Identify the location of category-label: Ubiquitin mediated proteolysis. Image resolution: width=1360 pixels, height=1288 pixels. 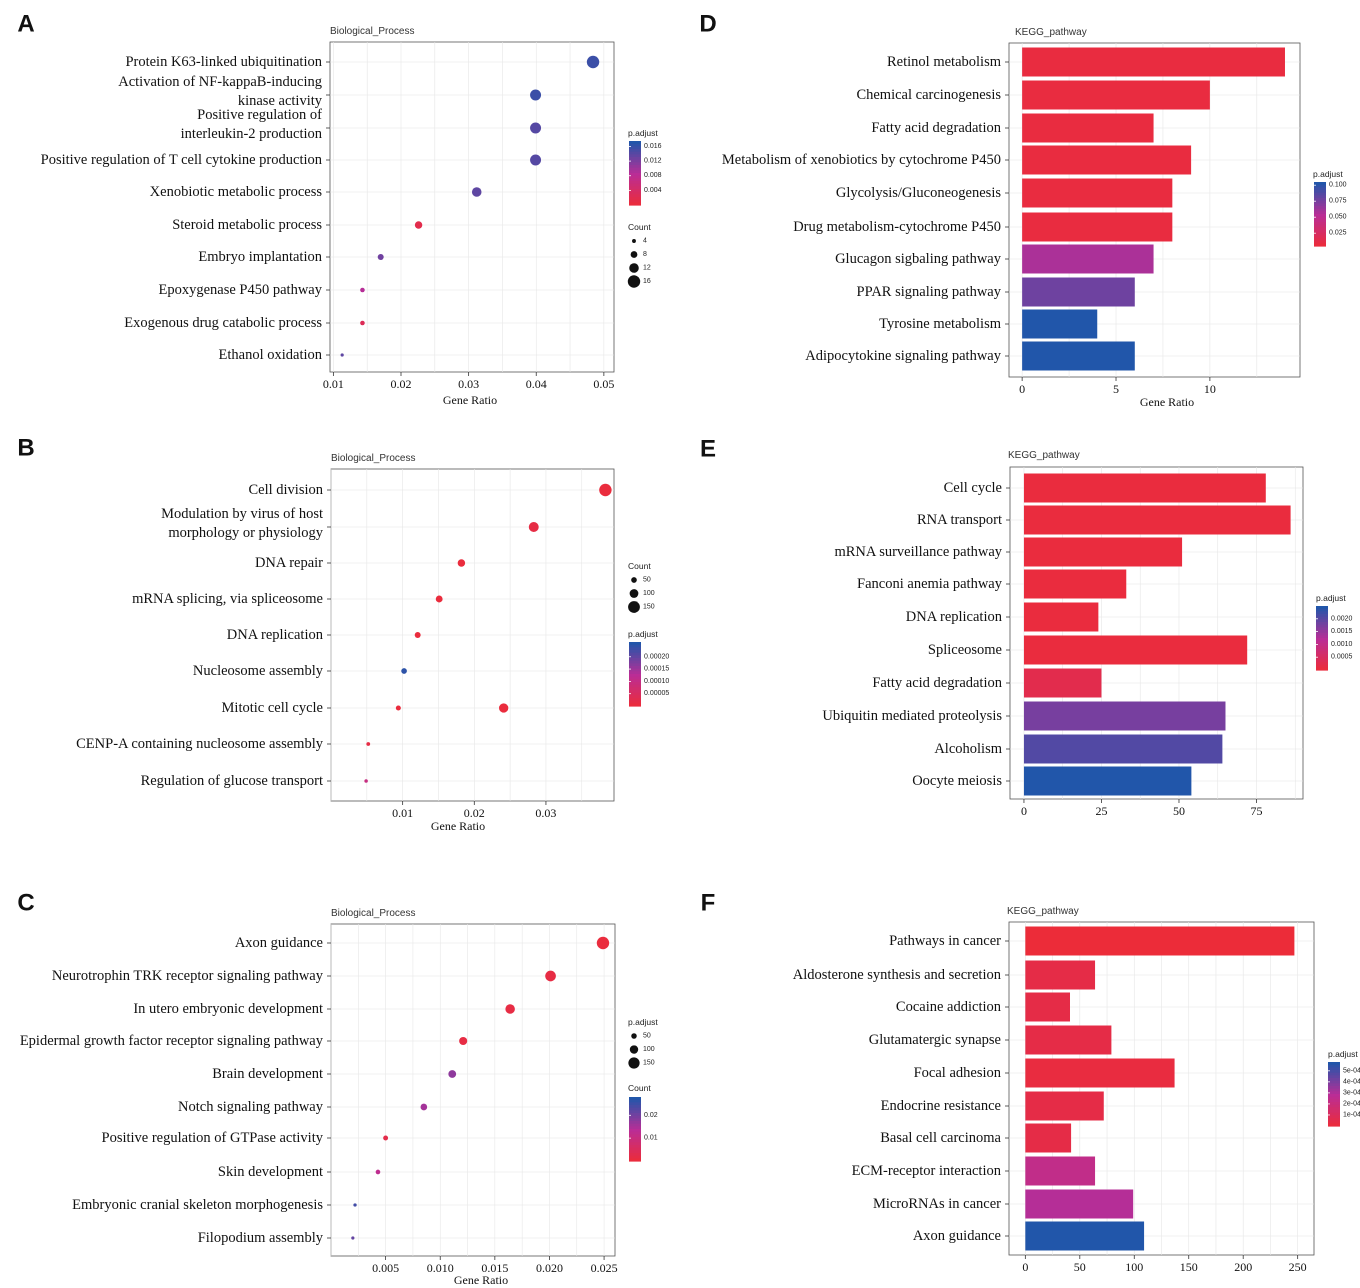
(912, 716).